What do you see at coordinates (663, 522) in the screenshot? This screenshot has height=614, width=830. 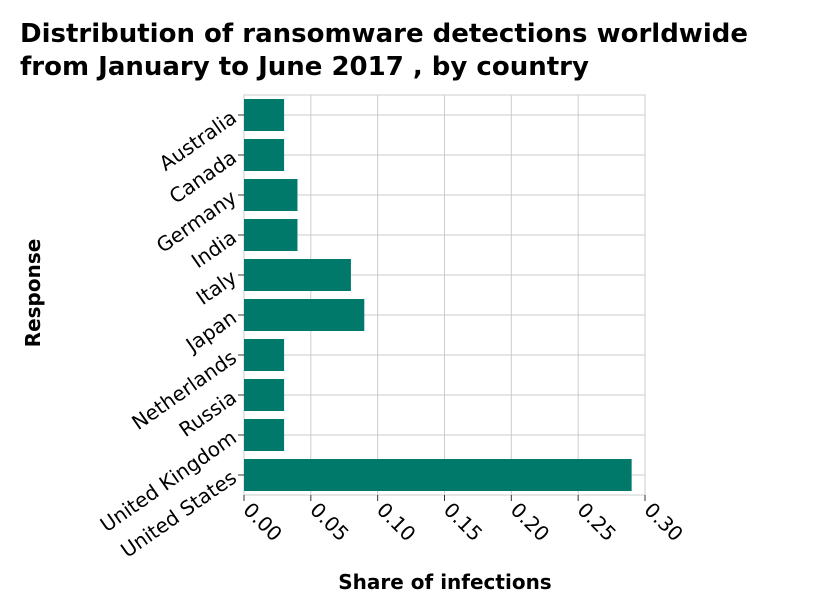 I see `x-tick-label: 0.30` at bounding box center [663, 522].